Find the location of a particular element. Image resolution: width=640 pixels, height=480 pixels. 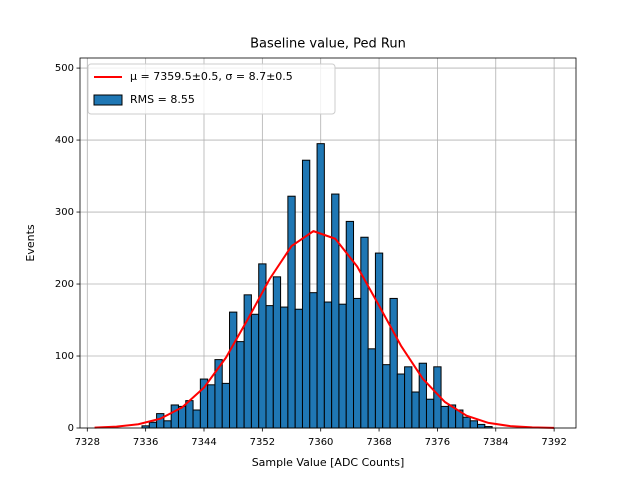

x-tick-label: 7368 is located at coordinates (378, 442).